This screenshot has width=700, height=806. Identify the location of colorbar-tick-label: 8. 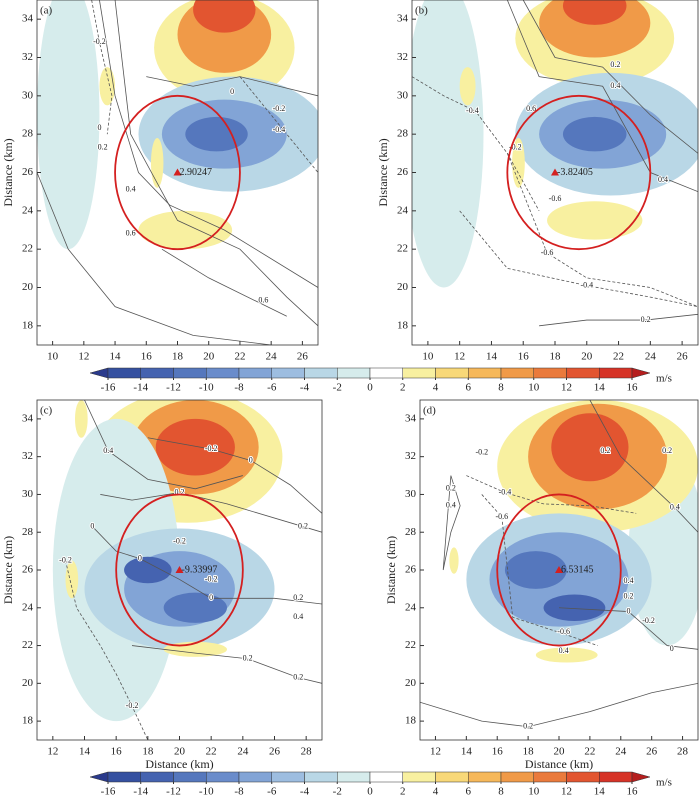
(501, 792).